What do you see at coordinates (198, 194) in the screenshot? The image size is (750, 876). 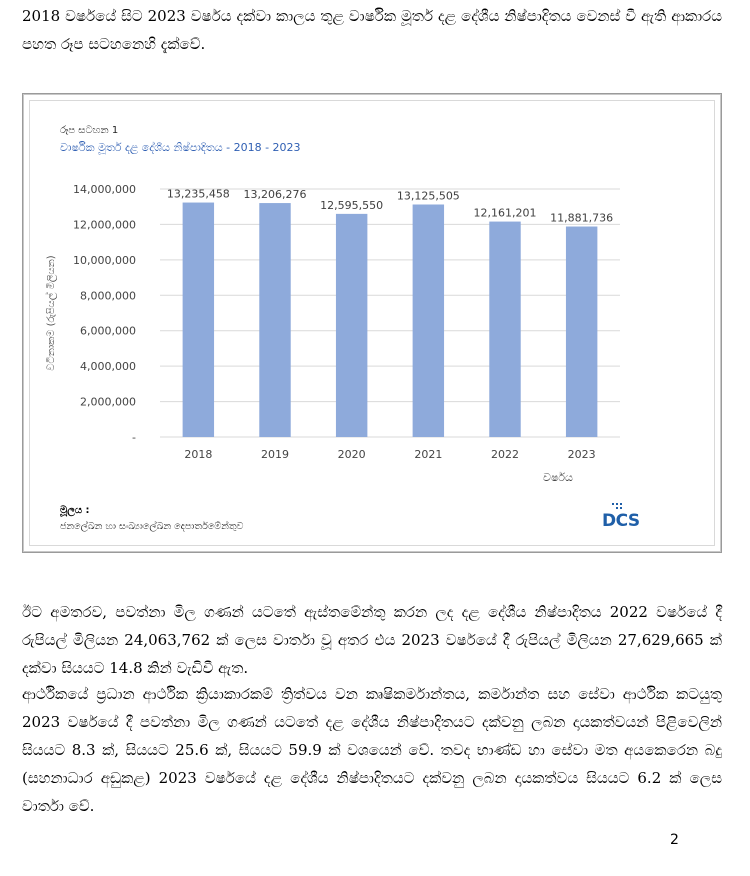 I see `data-label: 13,235,458` at bounding box center [198, 194].